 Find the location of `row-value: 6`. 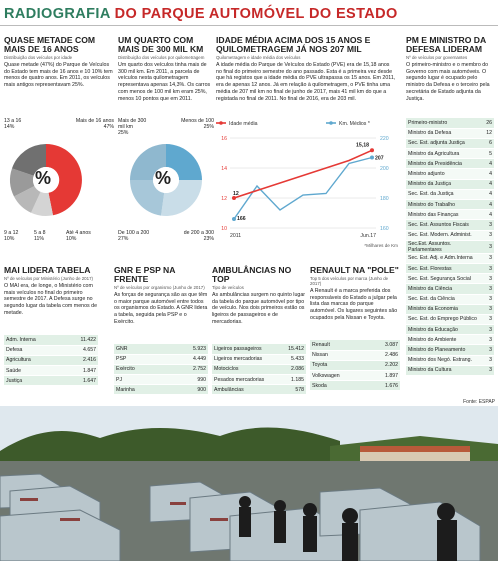

row-value: 6 is located at coordinates (489, 144).